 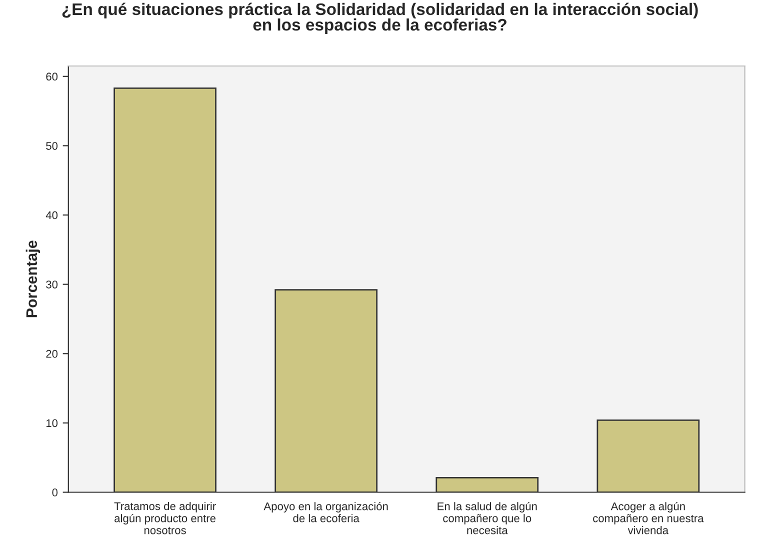 What do you see at coordinates (487, 518) in the screenshot?
I see `x-tick-label: En la salud de algún compañero que lo necesita` at bounding box center [487, 518].